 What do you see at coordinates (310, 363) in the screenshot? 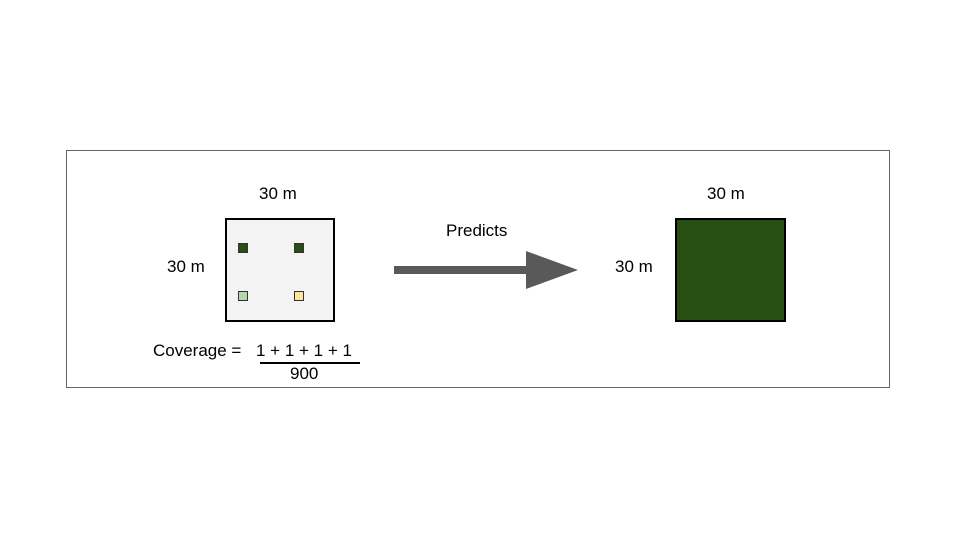
I see `fraction-bar` at bounding box center [310, 363].